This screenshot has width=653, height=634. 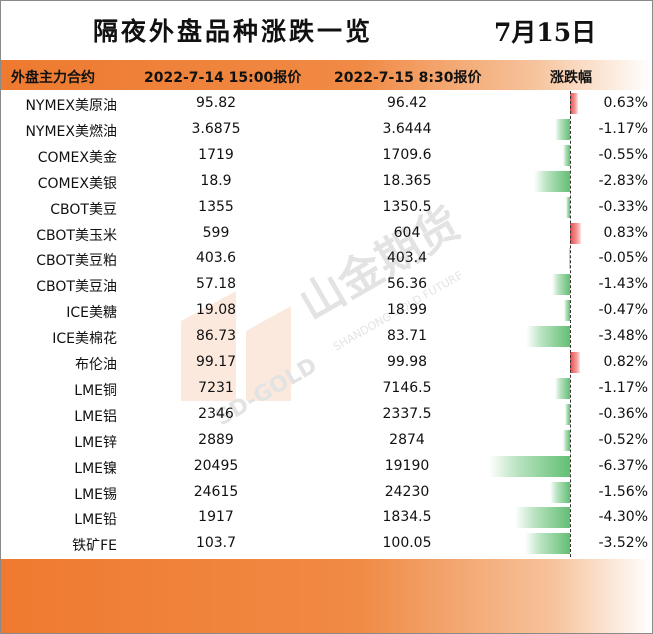 I want to click on price-2022-7-15: 18.99, so click(x=407, y=310).